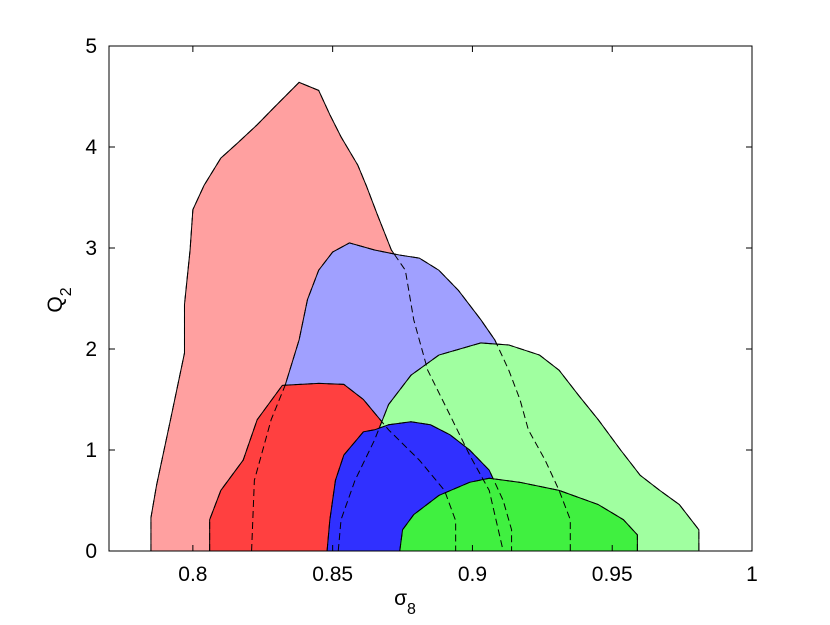  Describe the element at coordinates (192, 574) in the screenshot. I see `x-tick-label: 0.8` at that location.